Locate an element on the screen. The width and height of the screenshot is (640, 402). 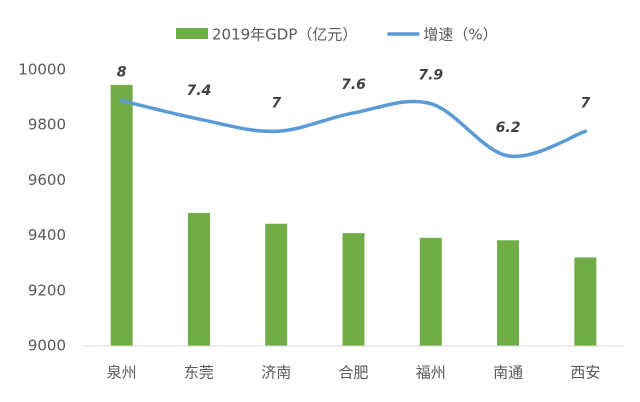
x-tick-label: 福州 is located at coordinates (431, 373).